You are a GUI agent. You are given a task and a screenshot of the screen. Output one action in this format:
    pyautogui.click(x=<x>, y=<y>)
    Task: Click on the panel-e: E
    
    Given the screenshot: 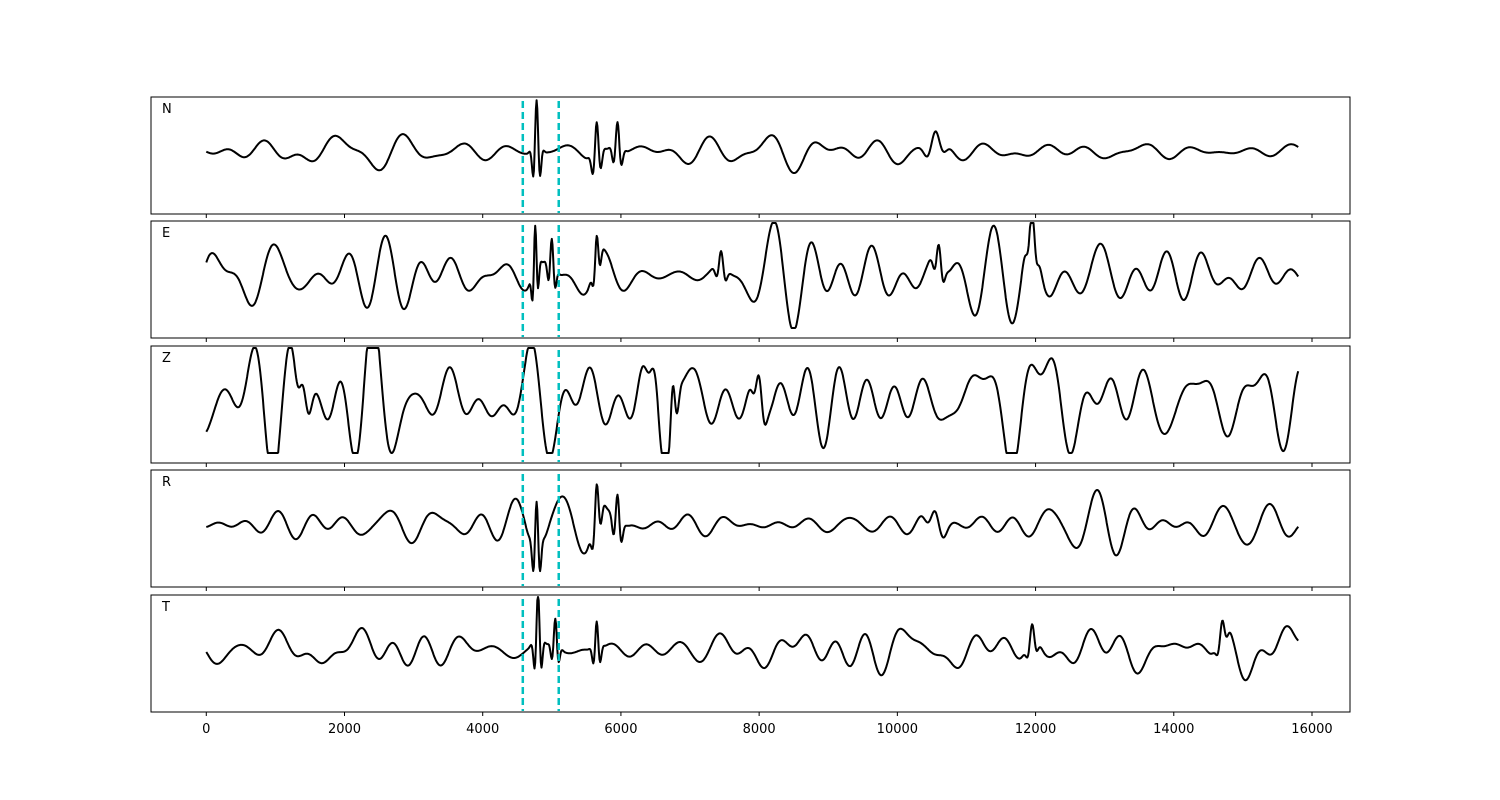 What is the action you would take?
    pyautogui.click(x=750, y=281)
    